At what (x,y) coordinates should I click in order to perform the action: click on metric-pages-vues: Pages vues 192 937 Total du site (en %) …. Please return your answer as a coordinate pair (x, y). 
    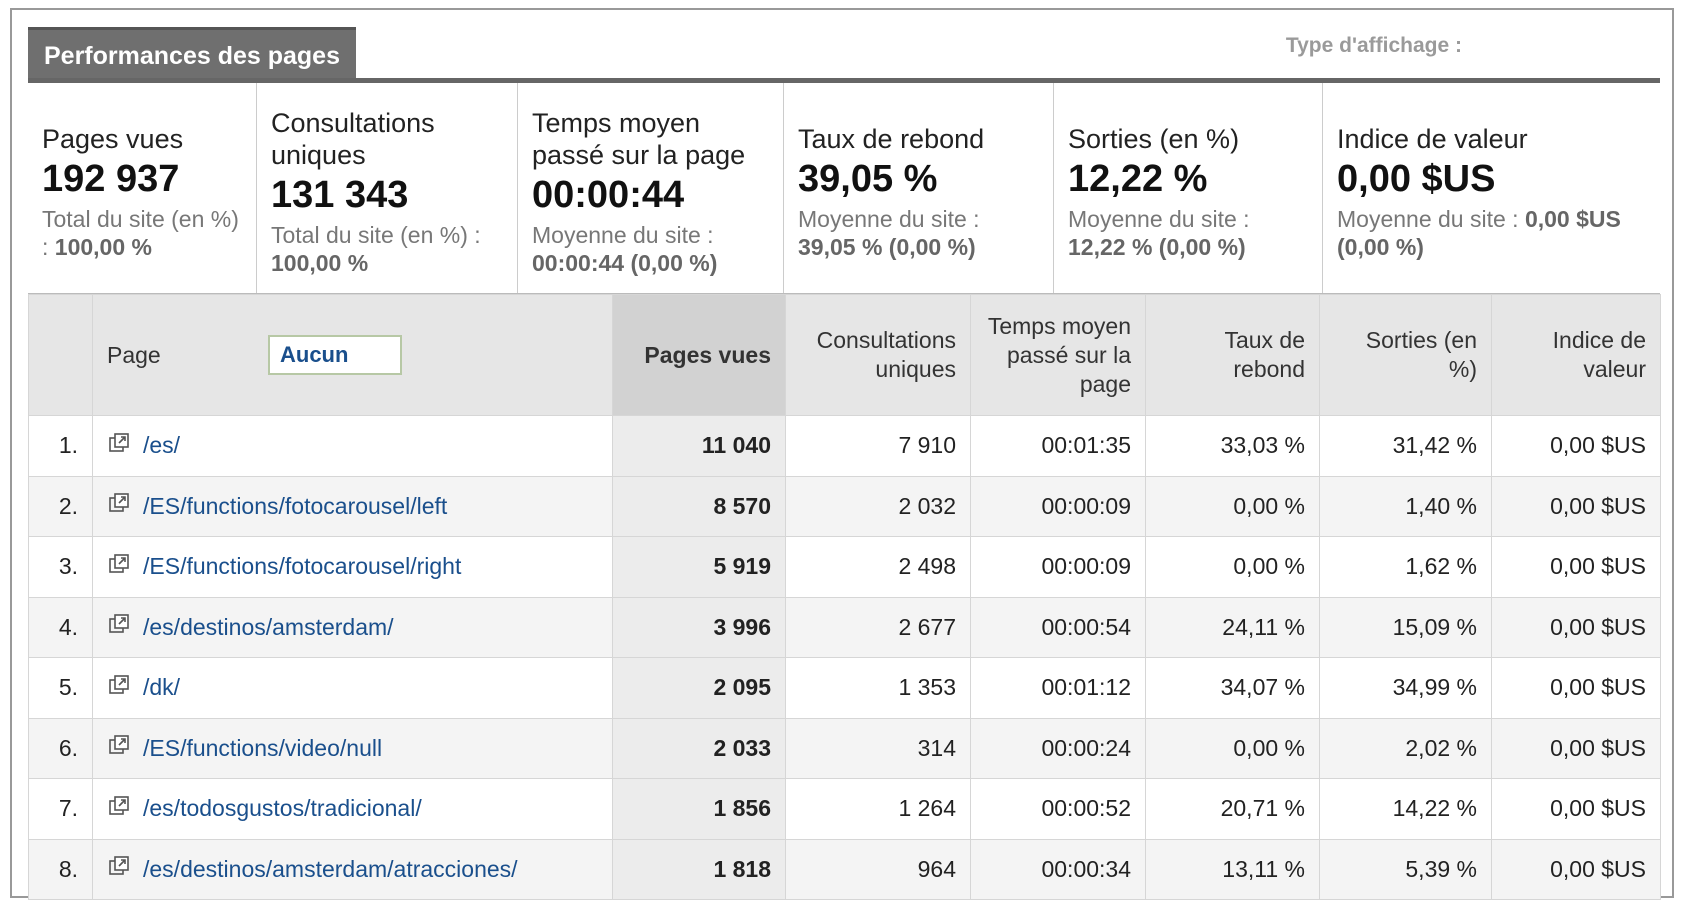
    Looking at the image, I should click on (142, 188).